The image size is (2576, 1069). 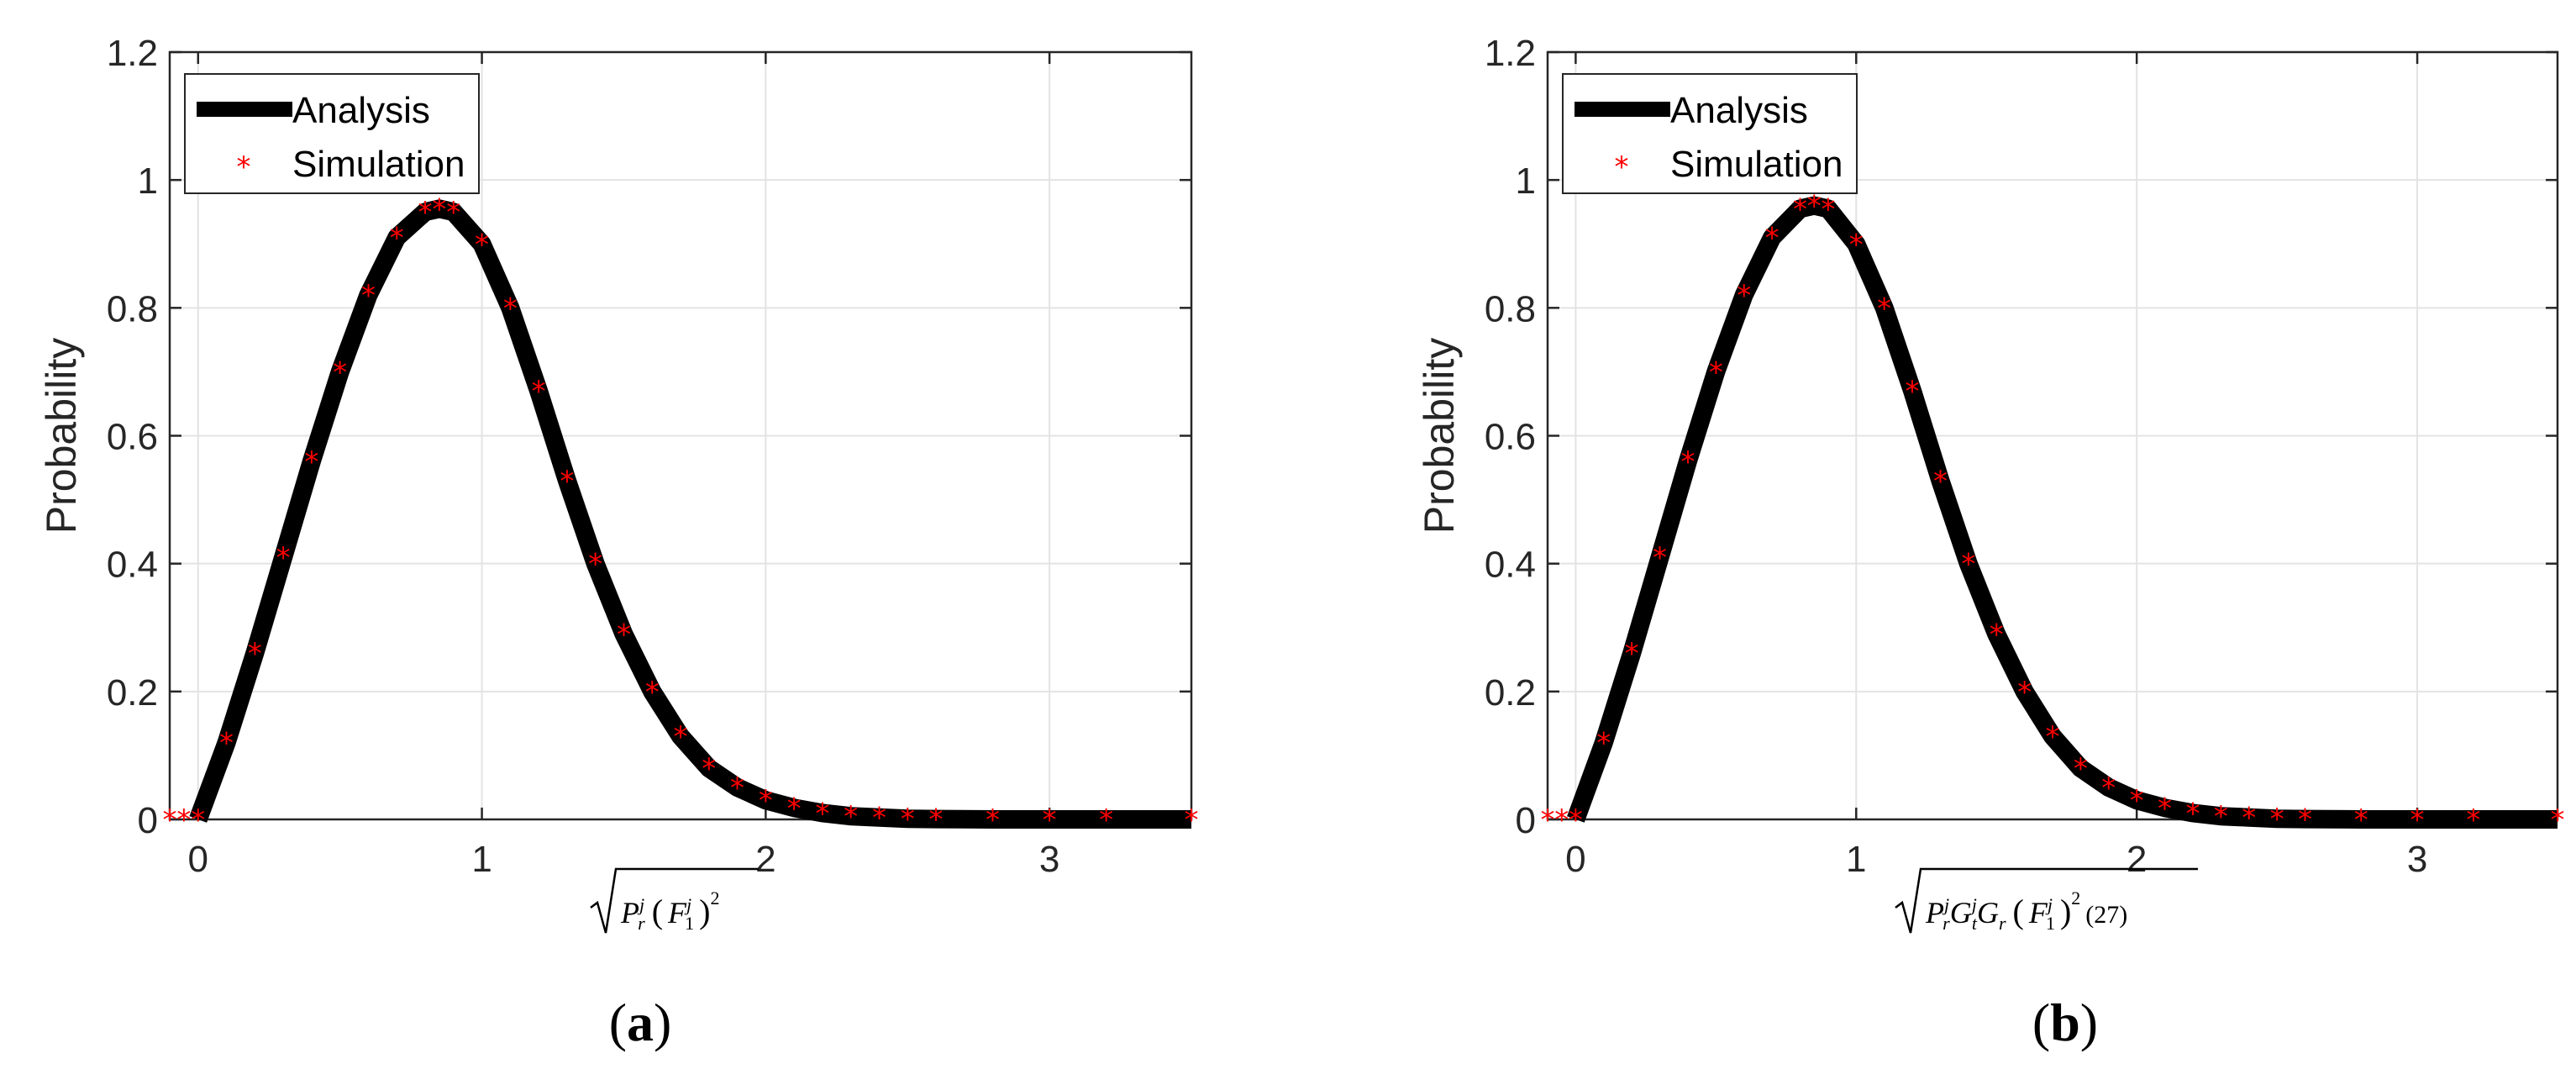 I want to click on x-tick-label: 1, so click(x=481, y=859).